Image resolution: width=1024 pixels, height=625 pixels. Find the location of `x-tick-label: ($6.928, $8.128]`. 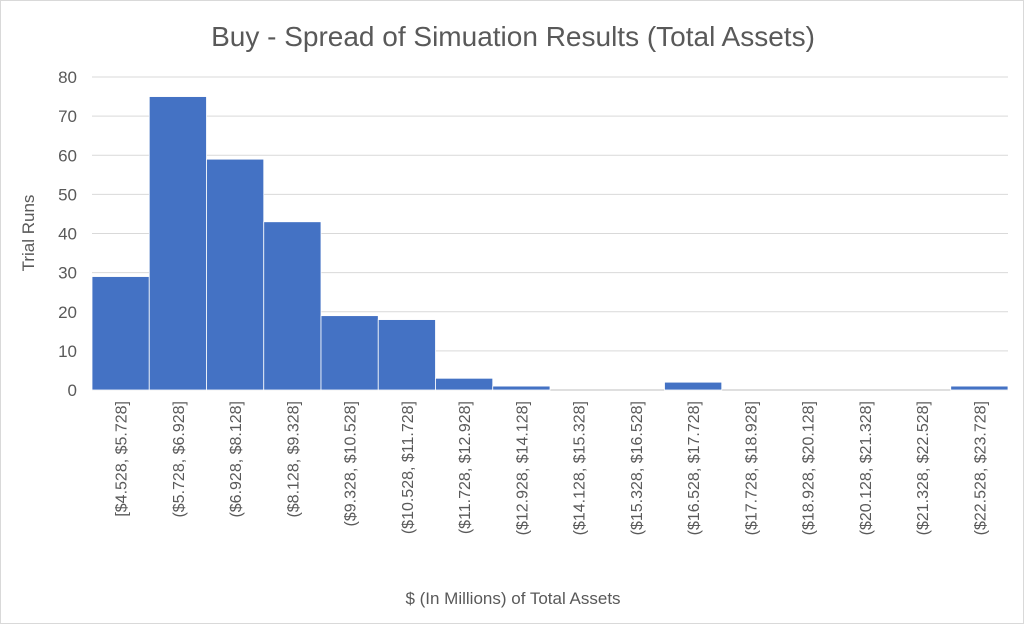

x-tick-label: ($6.928, $8.128] is located at coordinates (236, 459).